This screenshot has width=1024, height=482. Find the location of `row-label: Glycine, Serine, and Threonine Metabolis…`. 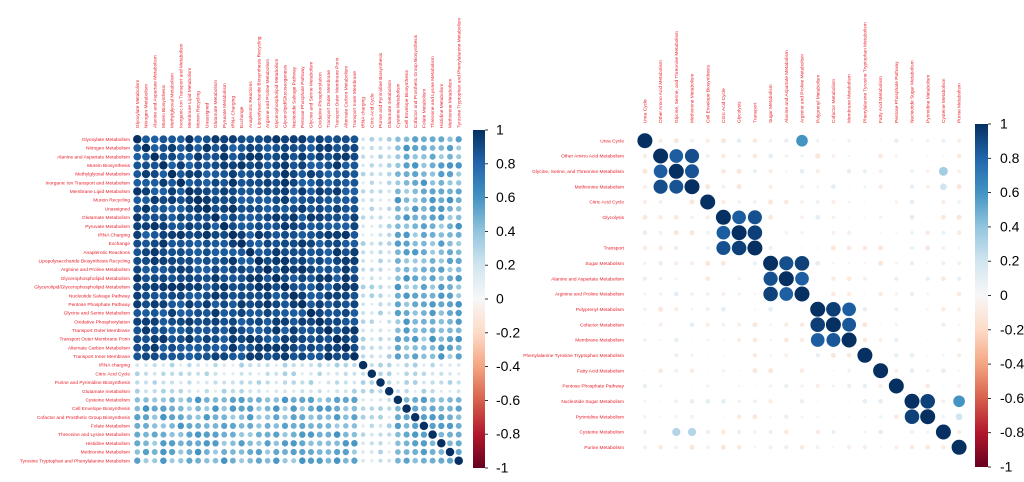

row-label: Glycine, Serine, and Threonine Metabolis… is located at coordinates (578, 172).